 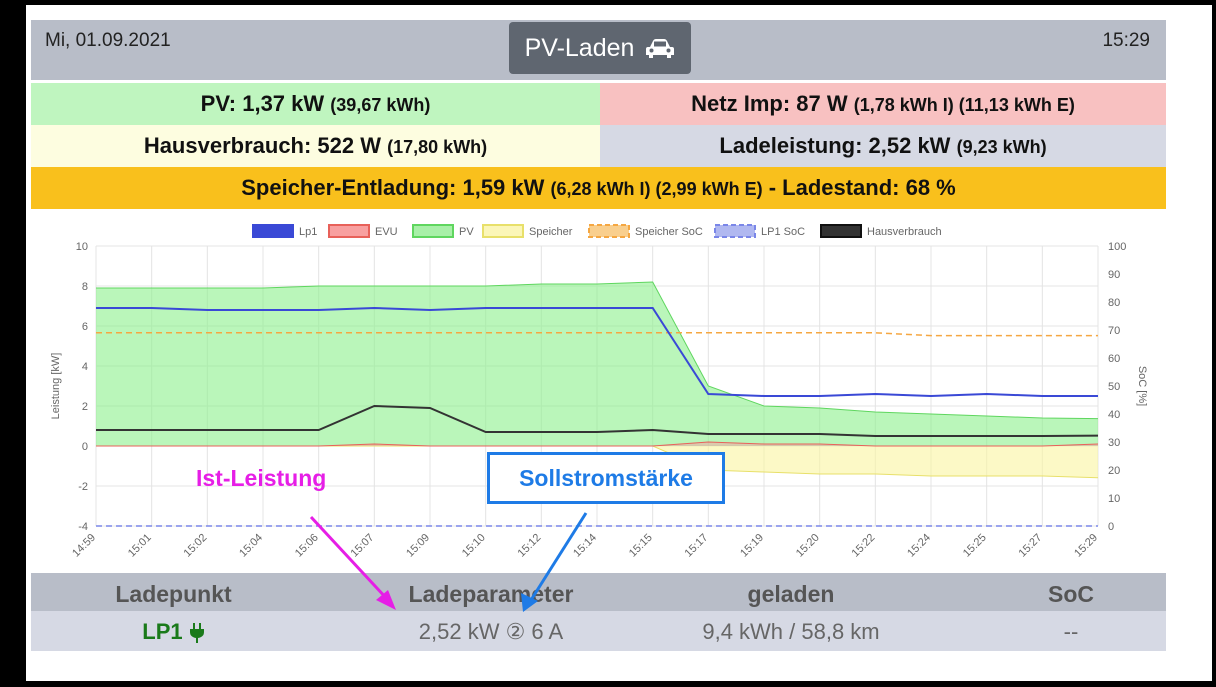 What do you see at coordinates (1114, 499) in the screenshot?
I see `y2-tick-label: 10` at bounding box center [1114, 499].